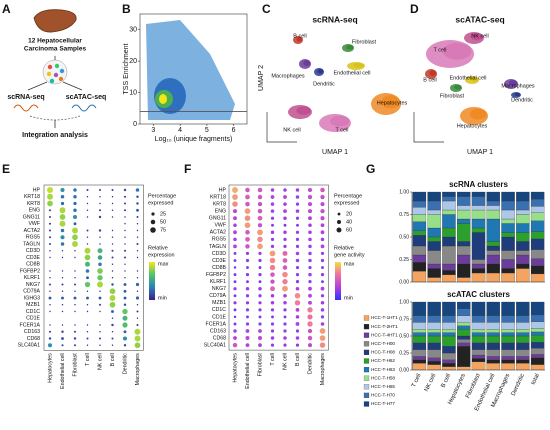 This screenshot has width=550, height=430. Describe the element at coordinates (219, 254) in the screenshot. I see `gene-label: CD3D` at that location.